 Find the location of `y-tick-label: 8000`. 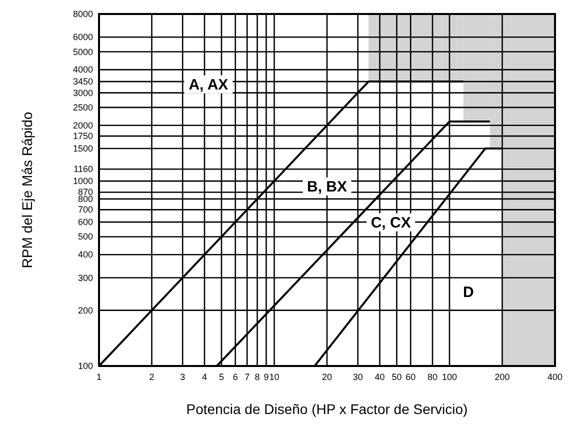

y-tick-label: 8000 is located at coordinates (82, 14).